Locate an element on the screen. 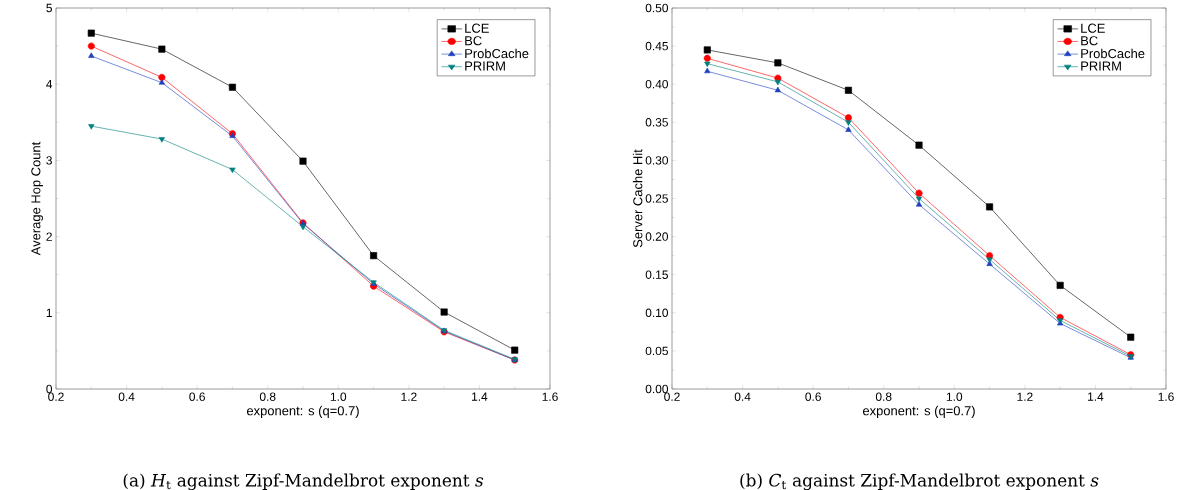 Image resolution: width=1192 pixels, height=490 pixels. y-tick-label: 0.50 is located at coordinates (657, 8).